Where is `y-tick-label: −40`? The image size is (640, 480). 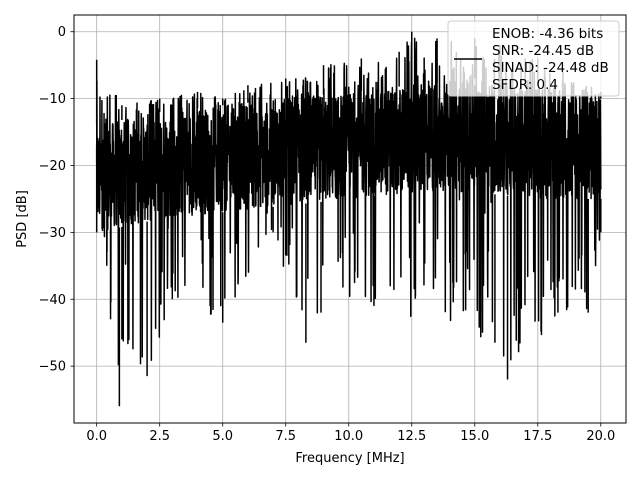 y-tick-label: −40 is located at coordinates (52, 300).